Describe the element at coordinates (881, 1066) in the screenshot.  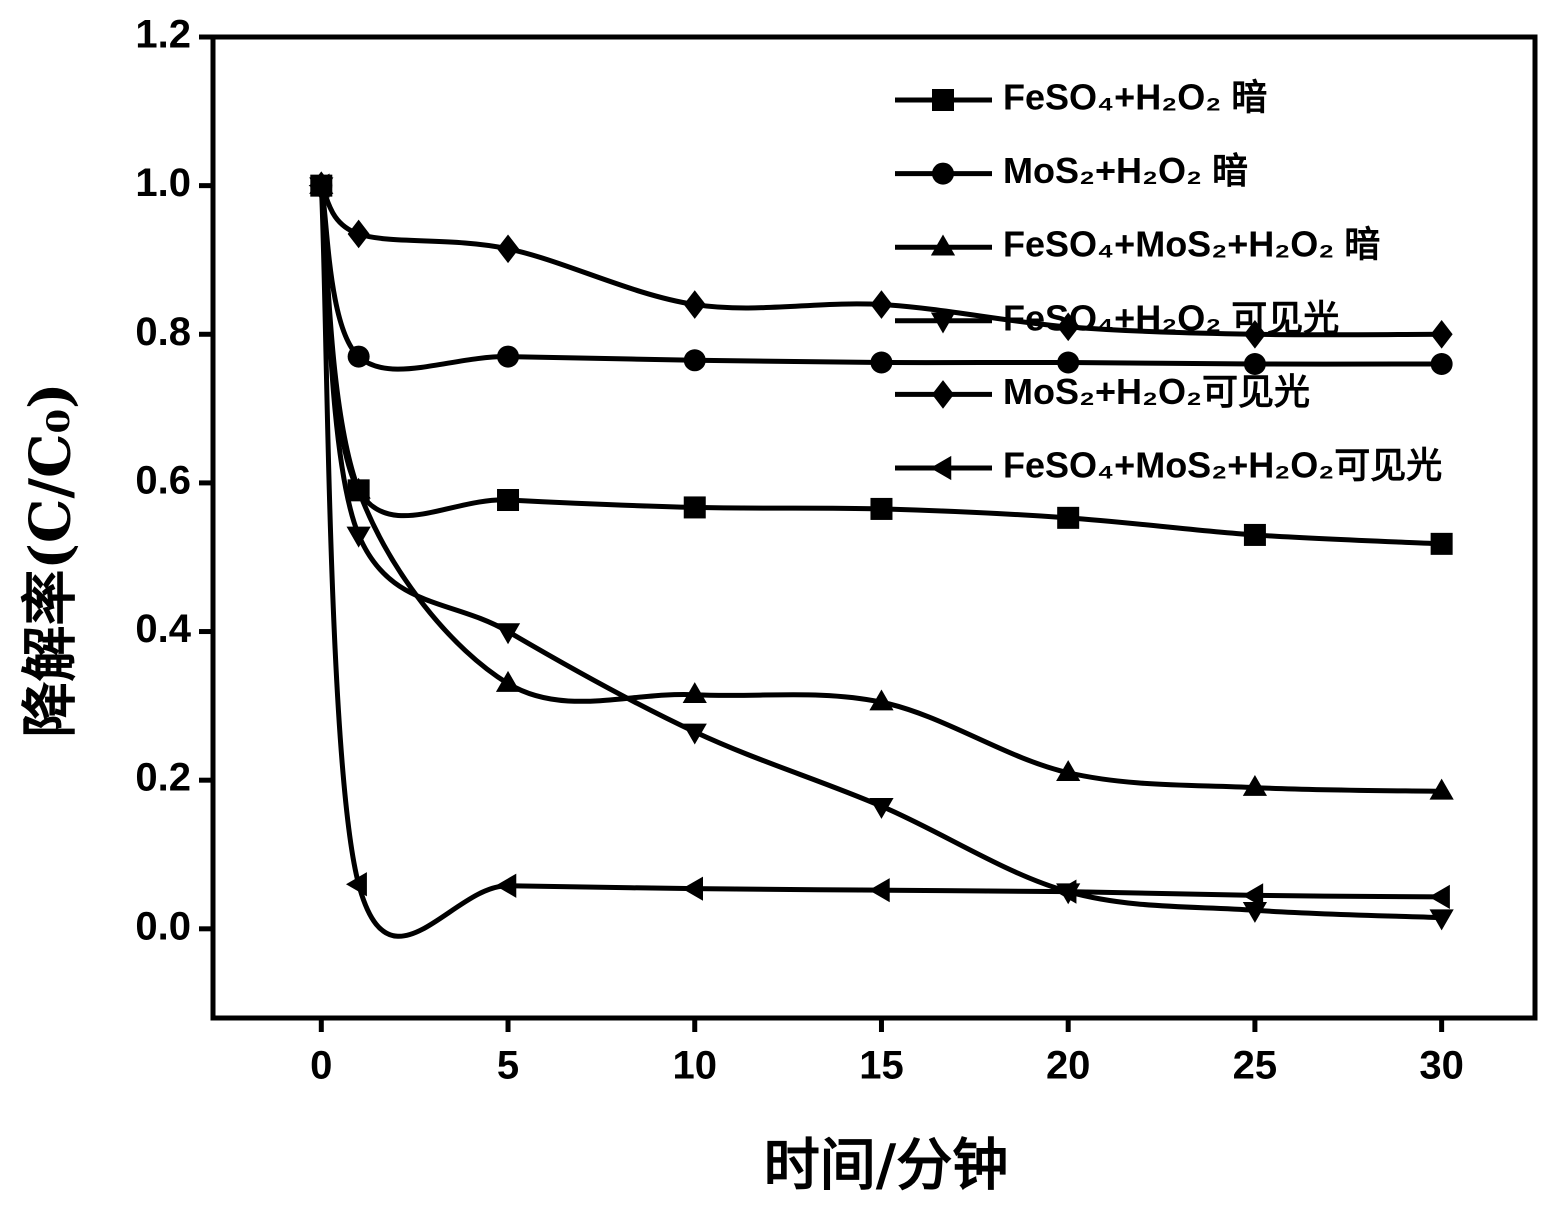
I see `x-tick-label: 15` at that location.